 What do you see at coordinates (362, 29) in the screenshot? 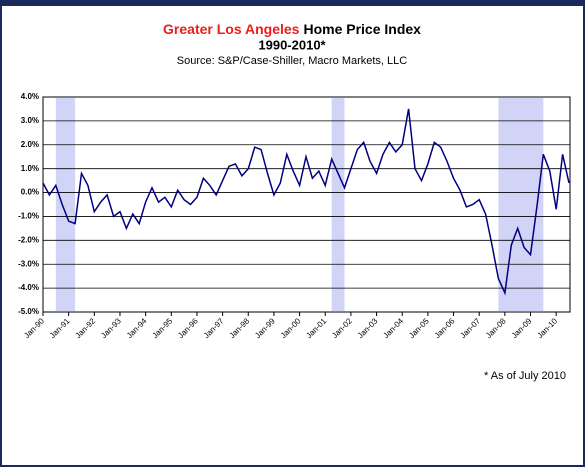
I see `title-text: Home Price Index` at bounding box center [362, 29].